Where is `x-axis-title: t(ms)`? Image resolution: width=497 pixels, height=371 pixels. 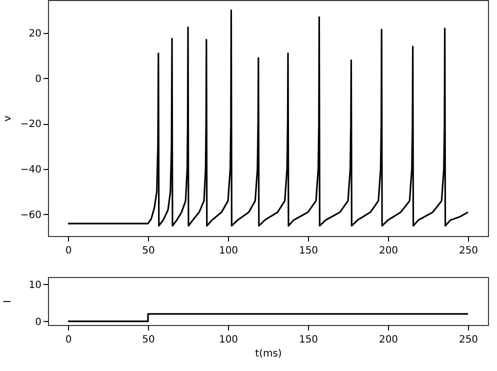 x-axis-title: t(ms) is located at coordinates (268, 354).